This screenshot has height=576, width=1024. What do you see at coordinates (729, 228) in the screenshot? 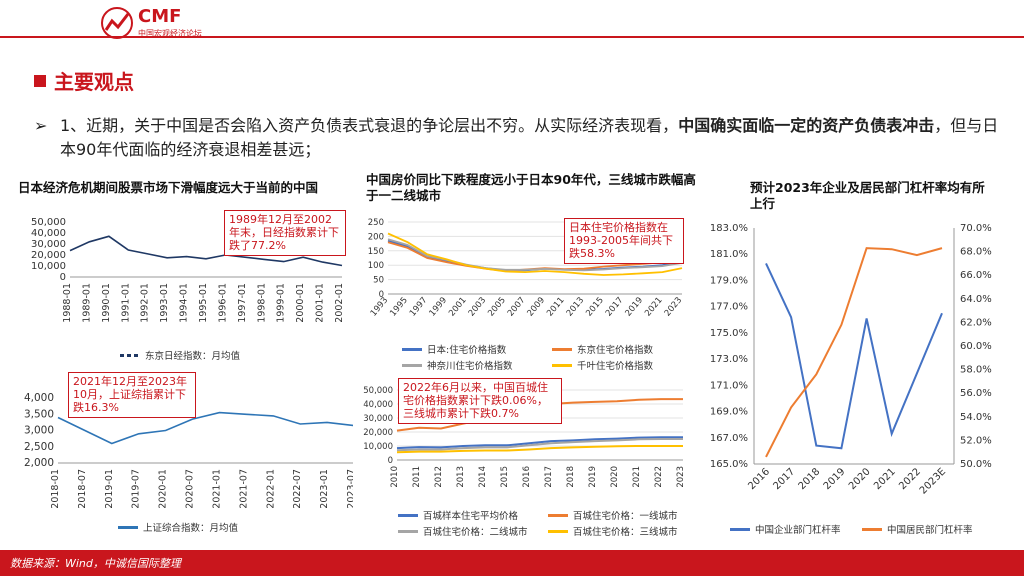
I see `c5-ytick-left: 183.0%` at bounding box center [729, 228].